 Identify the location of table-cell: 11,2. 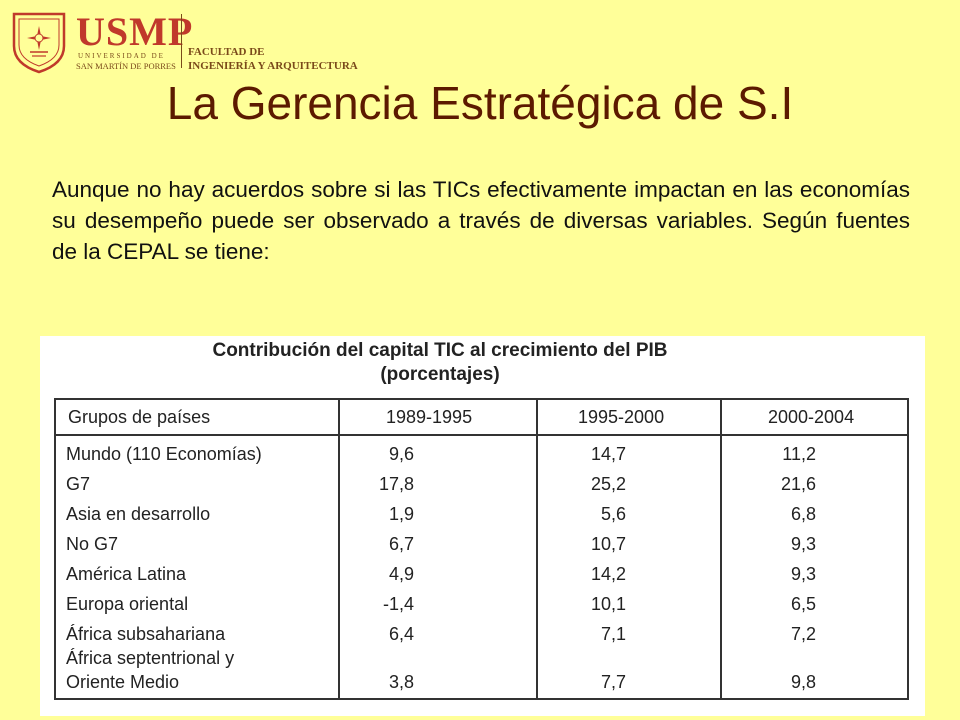
(799, 454).